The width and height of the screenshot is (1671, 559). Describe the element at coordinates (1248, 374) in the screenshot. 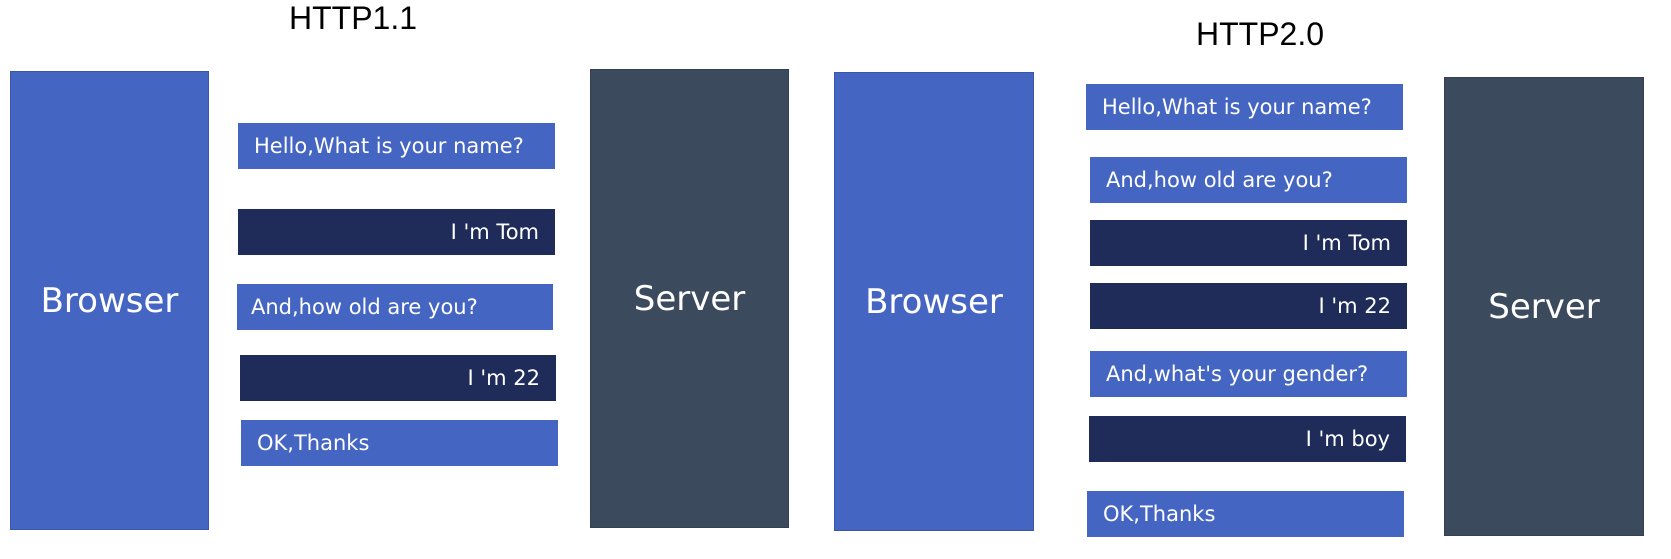

I see `http20-message: And,what's your gender?` at that location.